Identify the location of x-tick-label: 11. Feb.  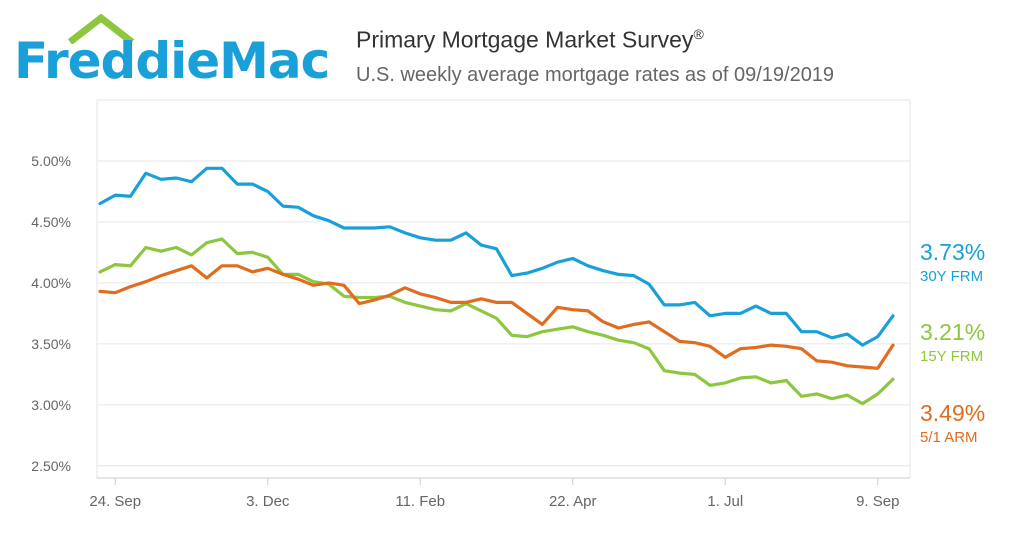
(420, 501).